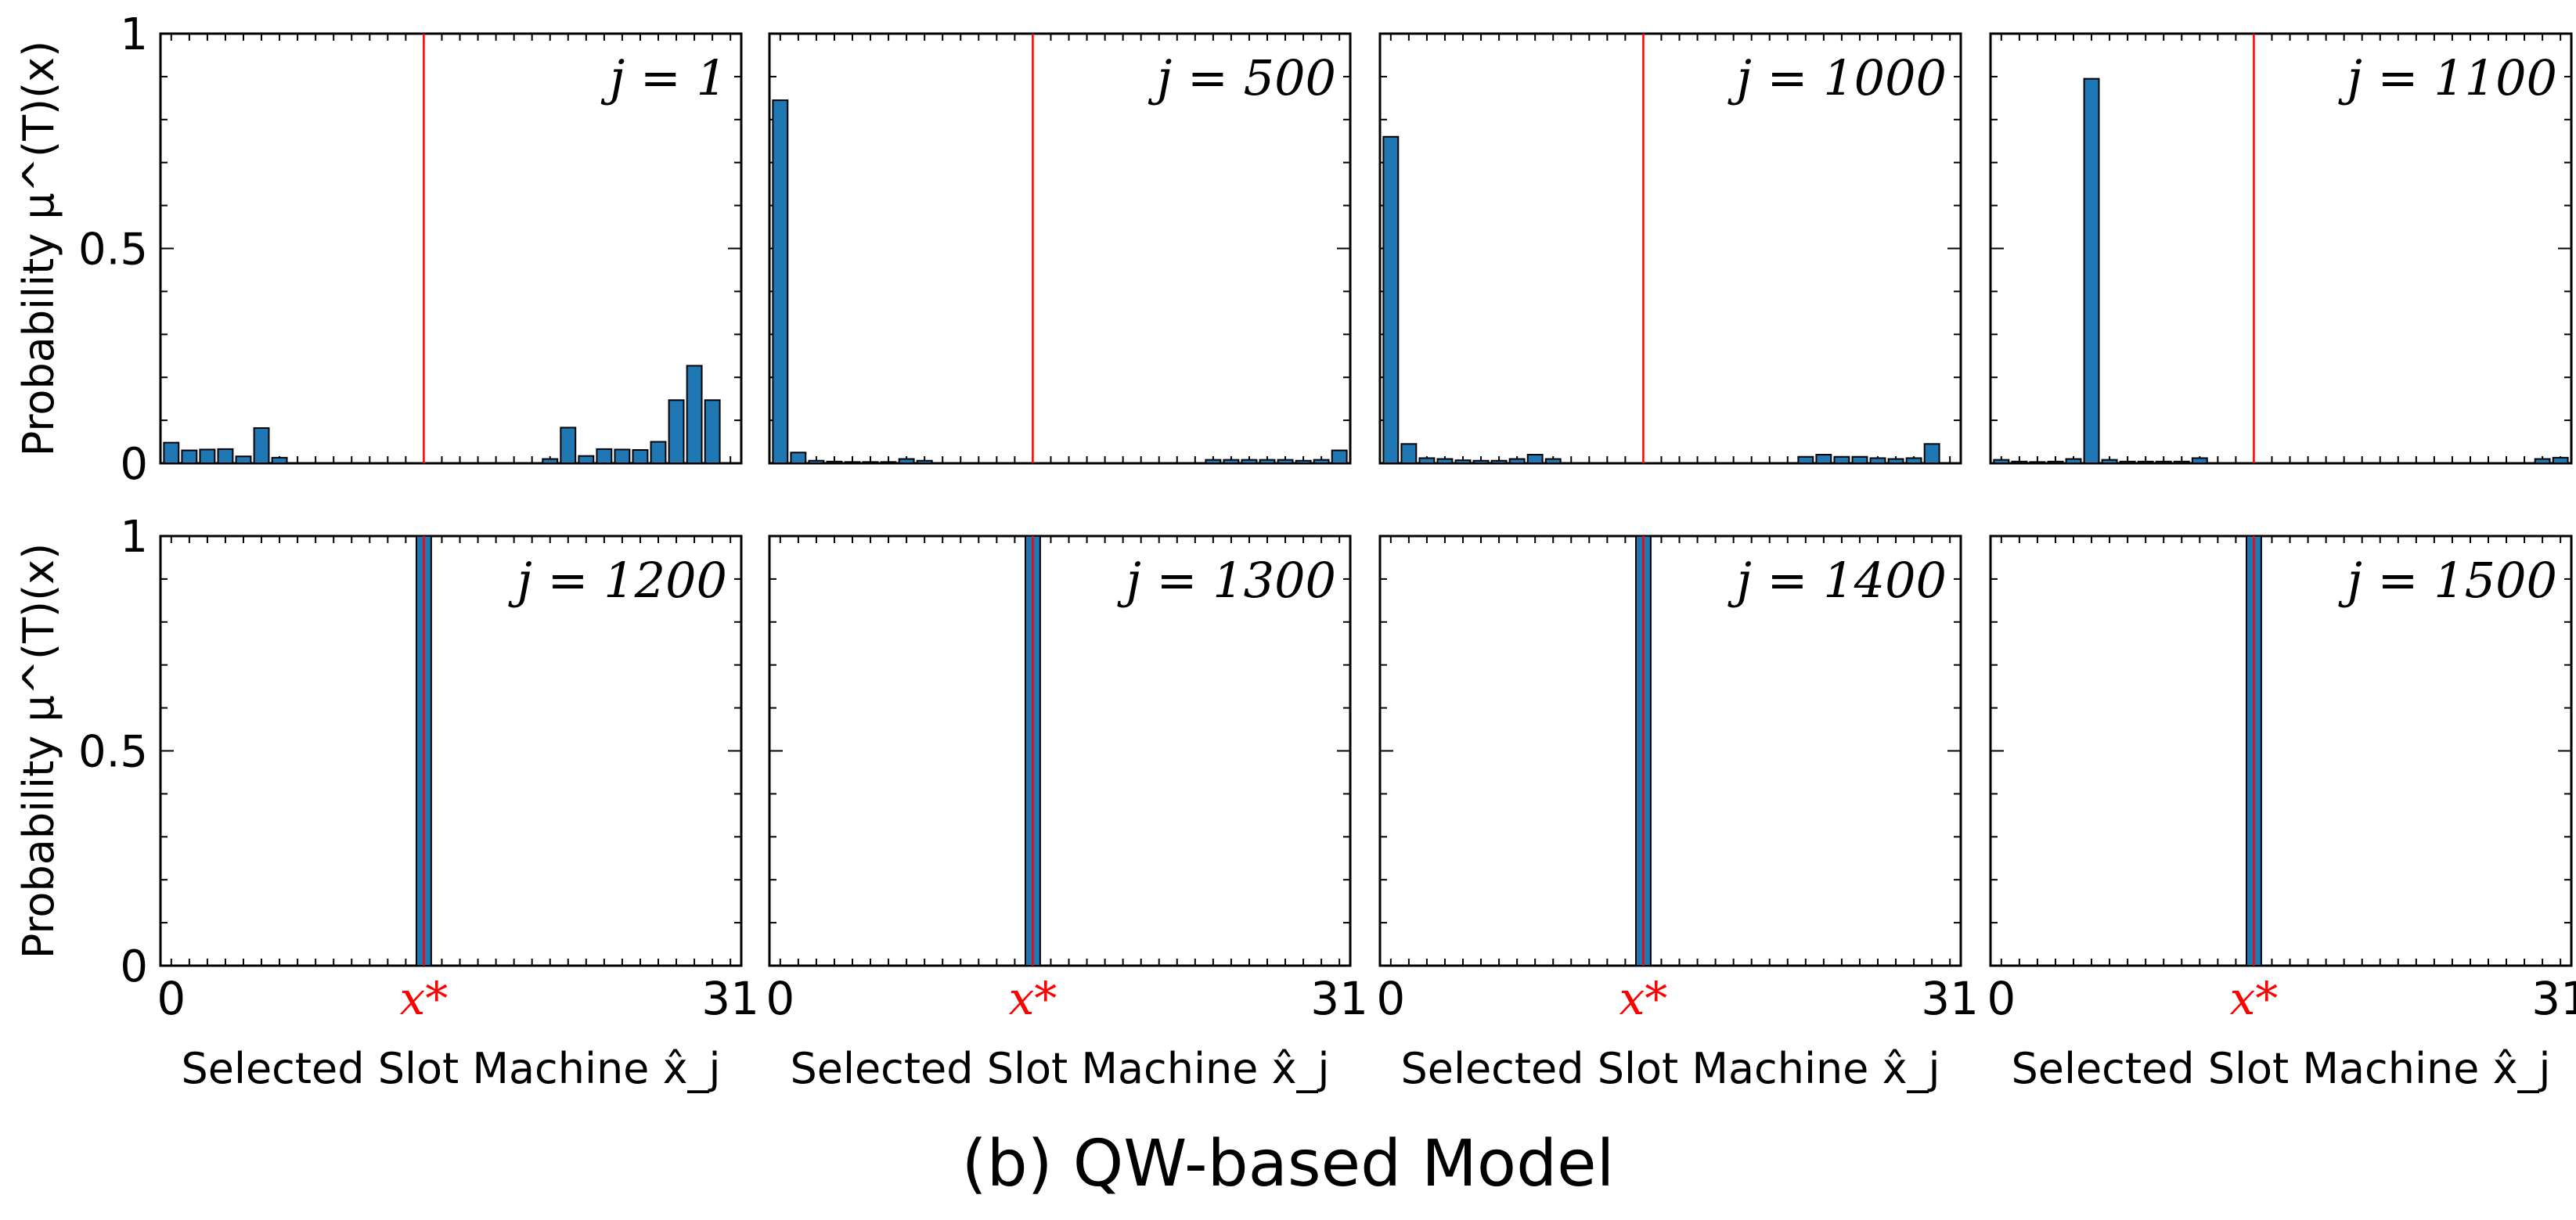 This screenshot has width=2576, height=1220. Describe the element at coordinates (2447, 580) in the screenshot. I see `panel-label: j = 1500` at that location.